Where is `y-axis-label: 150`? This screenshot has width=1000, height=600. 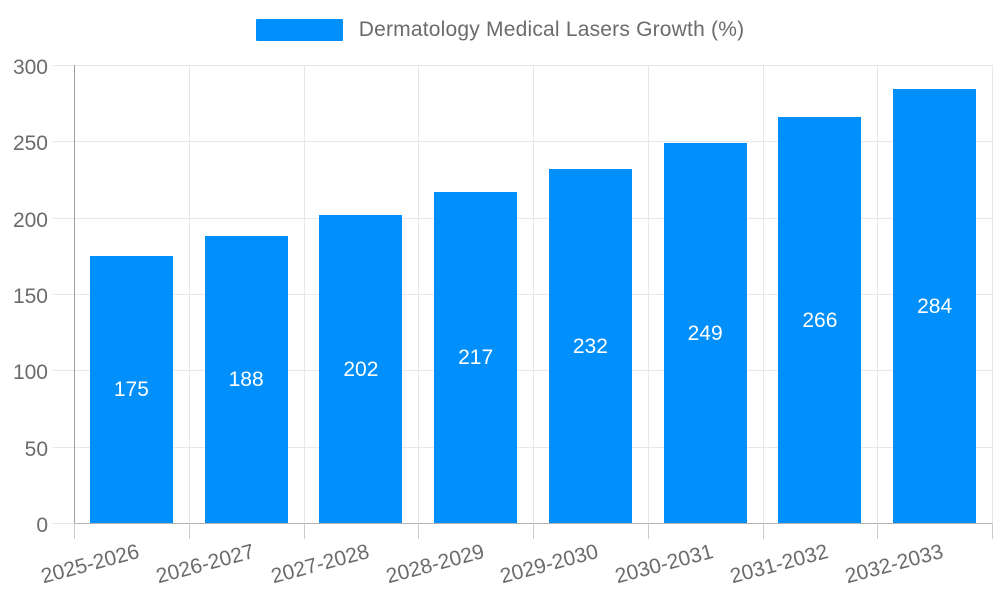
y-axis-label: 150 is located at coordinates (30, 296).